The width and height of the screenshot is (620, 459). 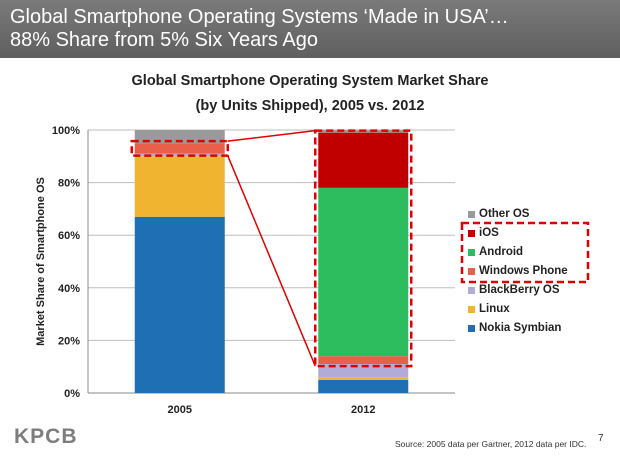 What do you see at coordinates (538, 252) in the screenshot?
I see `legend-item: Android` at bounding box center [538, 252].